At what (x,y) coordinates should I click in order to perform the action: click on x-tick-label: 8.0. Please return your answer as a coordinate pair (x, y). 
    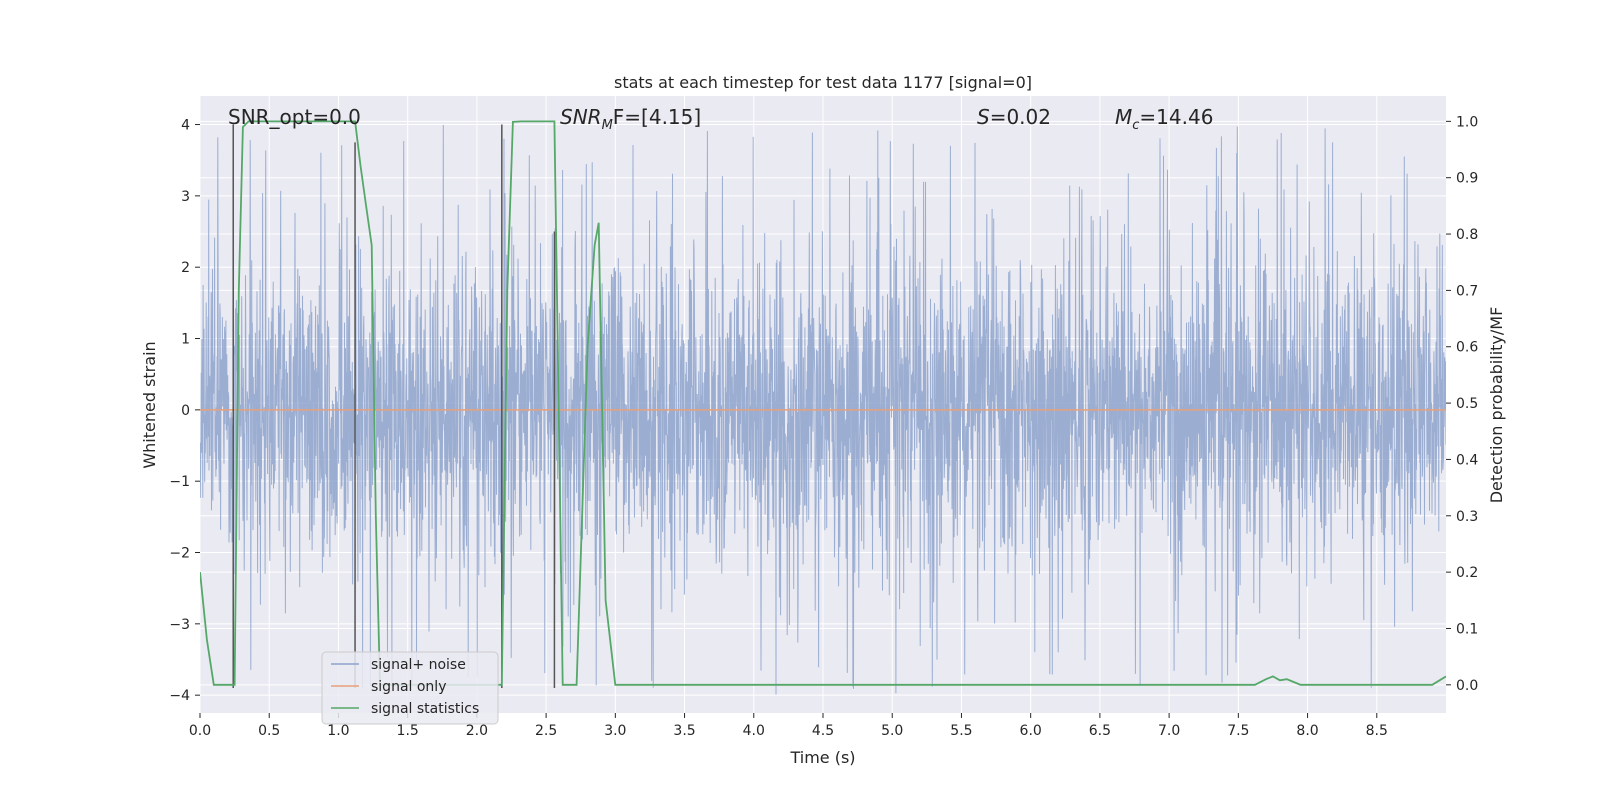
    Looking at the image, I should click on (1307, 731).